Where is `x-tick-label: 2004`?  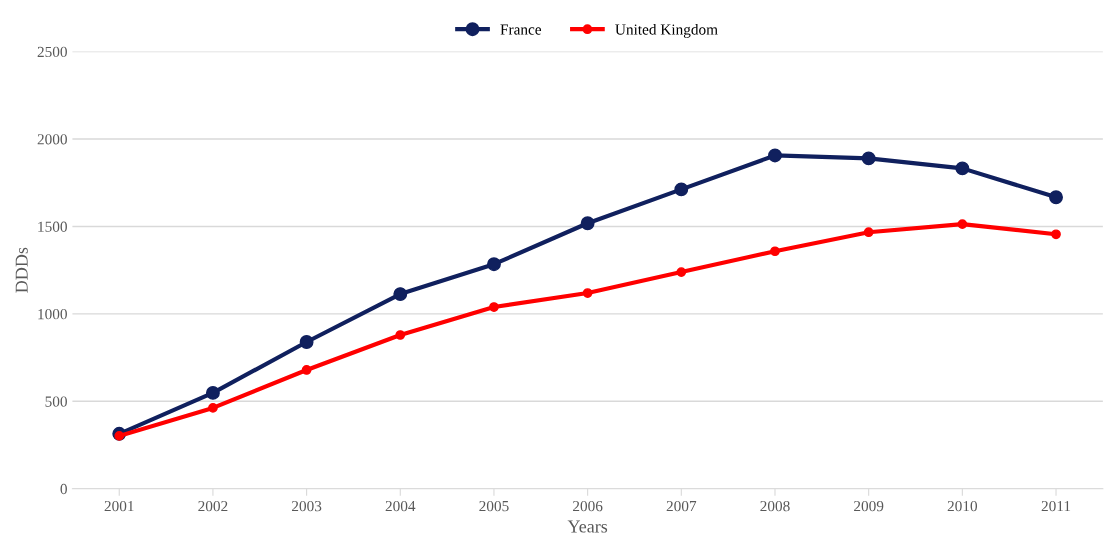
x-tick-label: 2004 is located at coordinates (400, 506).